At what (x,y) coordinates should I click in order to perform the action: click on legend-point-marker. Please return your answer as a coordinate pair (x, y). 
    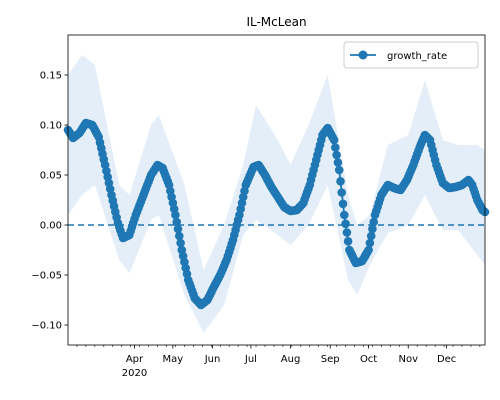
    Looking at the image, I should click on (363, 55).